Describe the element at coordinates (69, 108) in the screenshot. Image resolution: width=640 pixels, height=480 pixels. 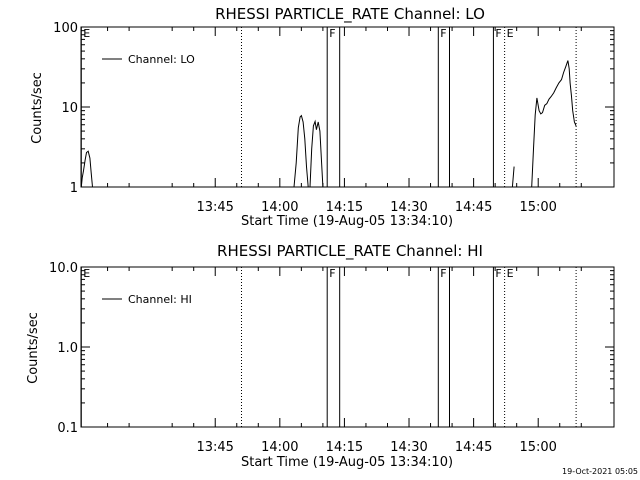
I see `y-tick-label: 10` at that location.